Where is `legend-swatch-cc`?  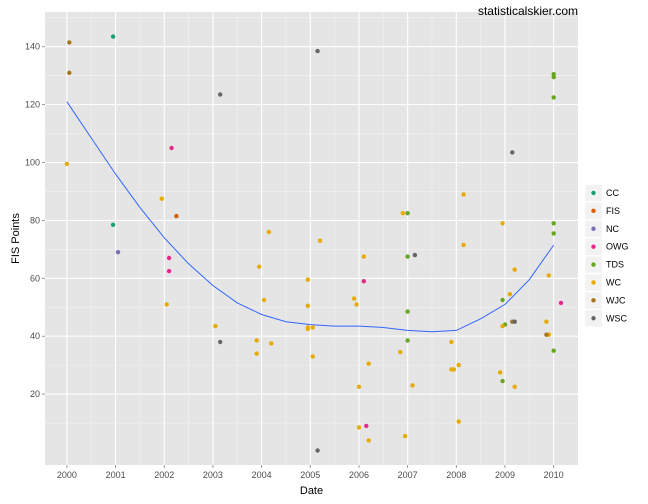 legend-swatch-cc is located at coordinates (593, 193).